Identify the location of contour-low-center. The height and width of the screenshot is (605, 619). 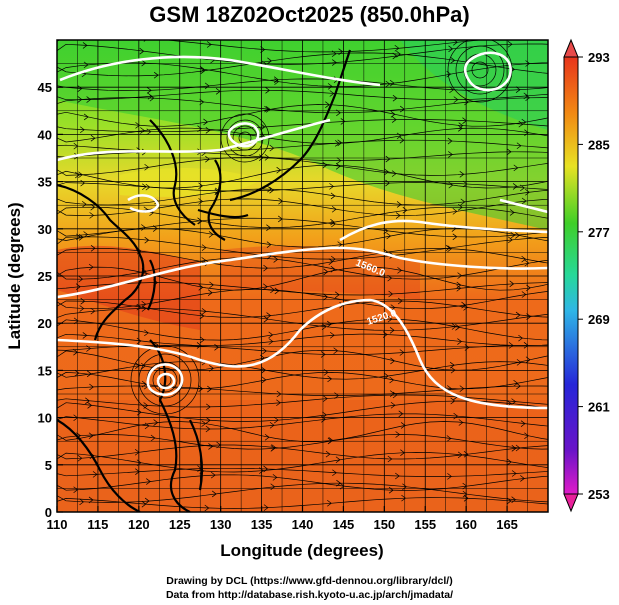
(243, 135).